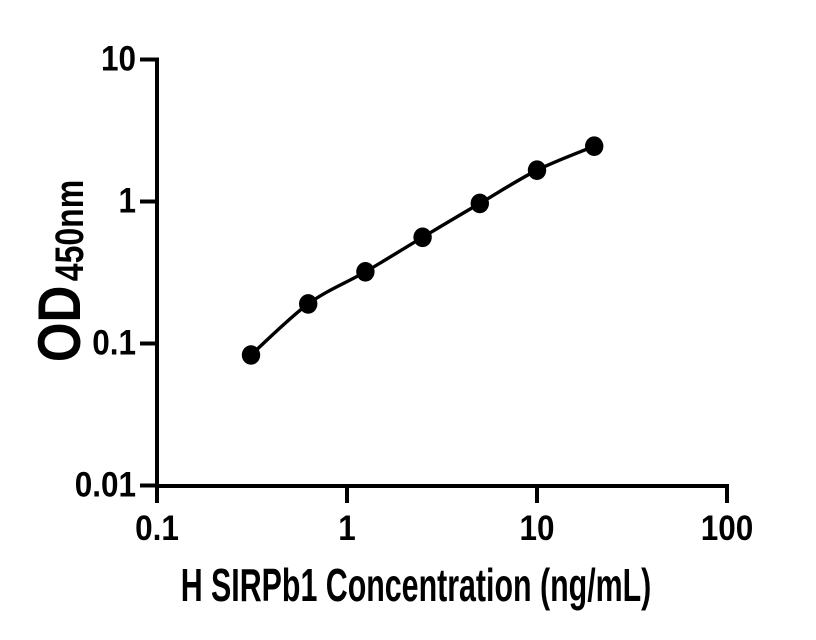  I want to click on x-axis-ticks: 0.1 1 10 100, so click(444, 517).